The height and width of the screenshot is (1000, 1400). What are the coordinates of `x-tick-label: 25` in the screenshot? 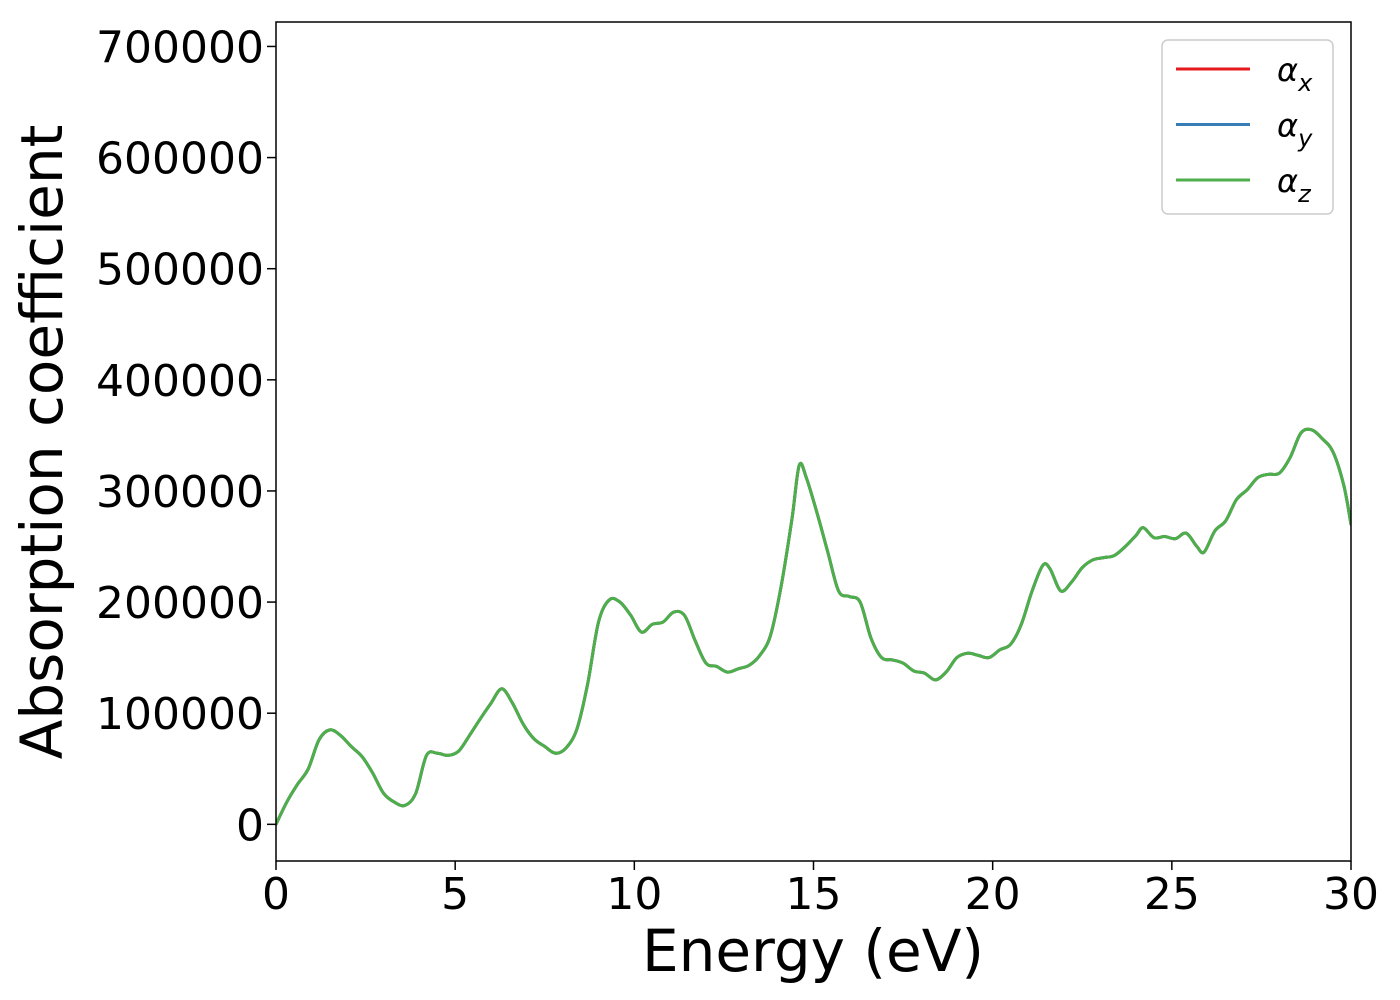 It's located at (1172, 894).